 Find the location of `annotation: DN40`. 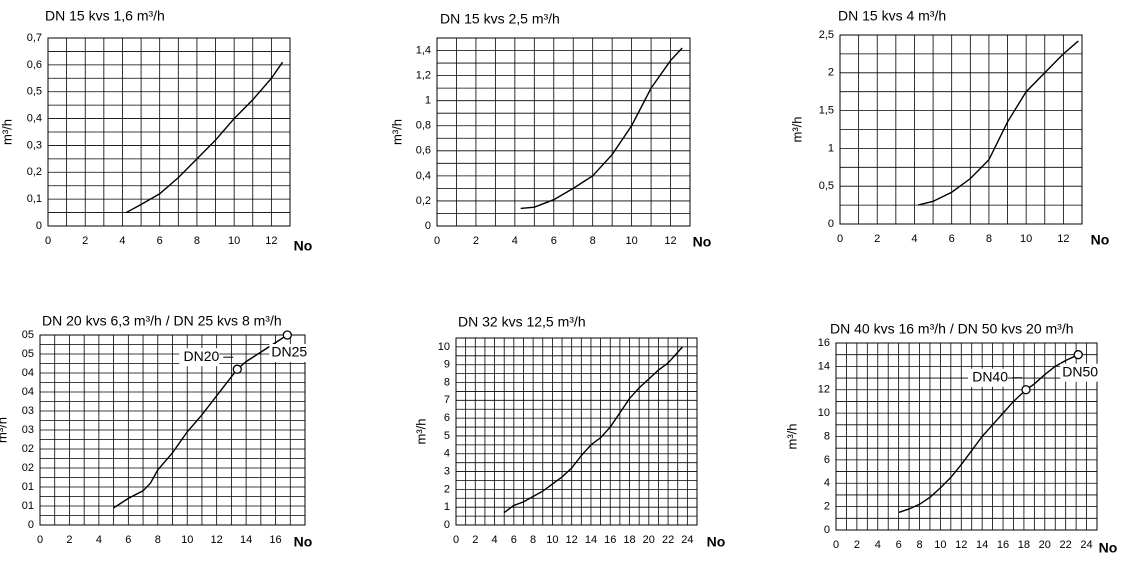

annotation: DN40 is located at coordinates (990, 376).